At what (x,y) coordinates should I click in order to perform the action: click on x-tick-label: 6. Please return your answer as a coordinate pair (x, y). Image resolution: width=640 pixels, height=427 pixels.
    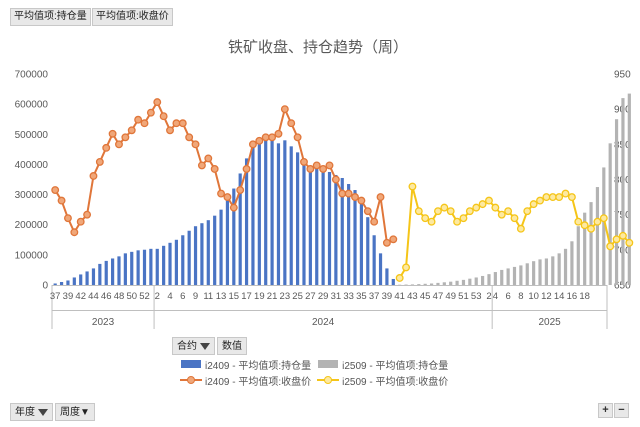
    Looking at the image, I should click on (182, 296).